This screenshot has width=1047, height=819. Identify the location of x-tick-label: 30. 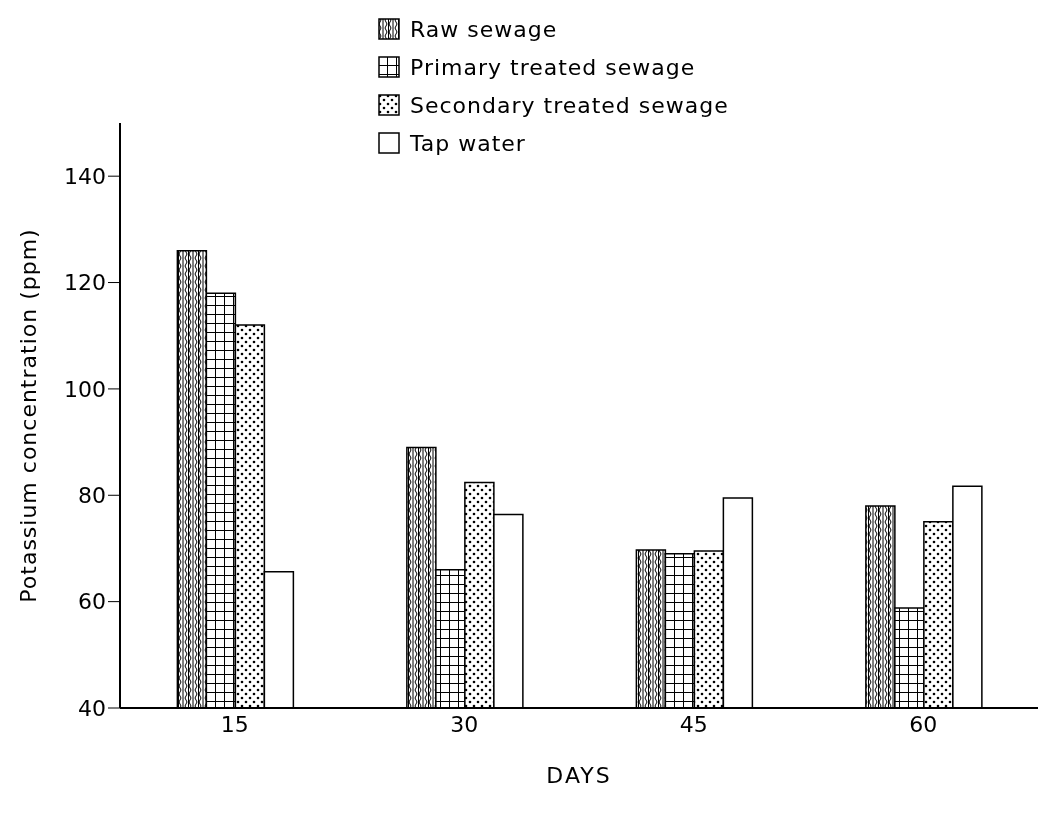
(464, 724).